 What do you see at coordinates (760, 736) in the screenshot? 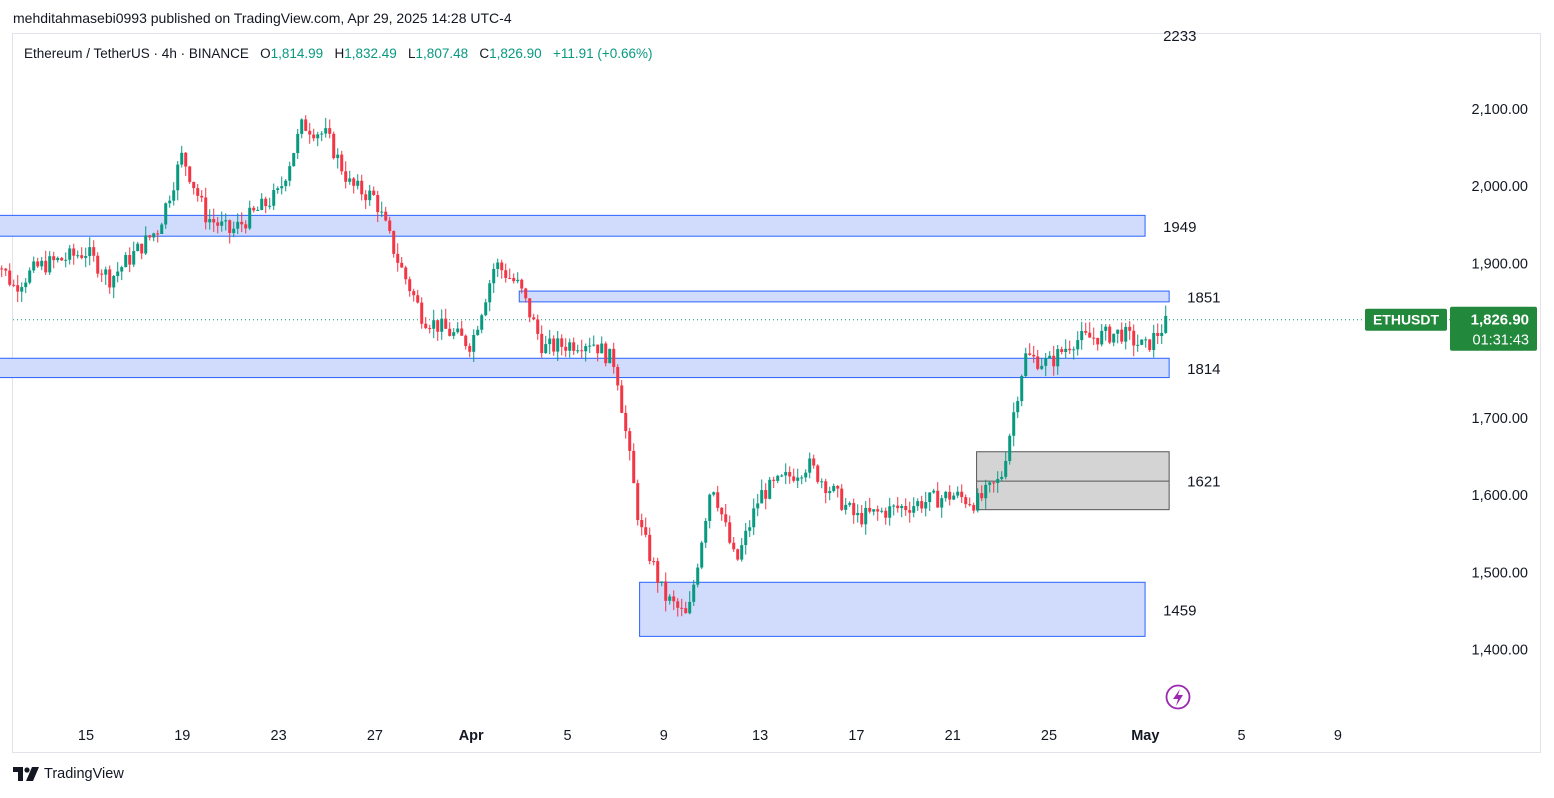
I see `x-tick-label: 13` at bounding box center [760, 736].